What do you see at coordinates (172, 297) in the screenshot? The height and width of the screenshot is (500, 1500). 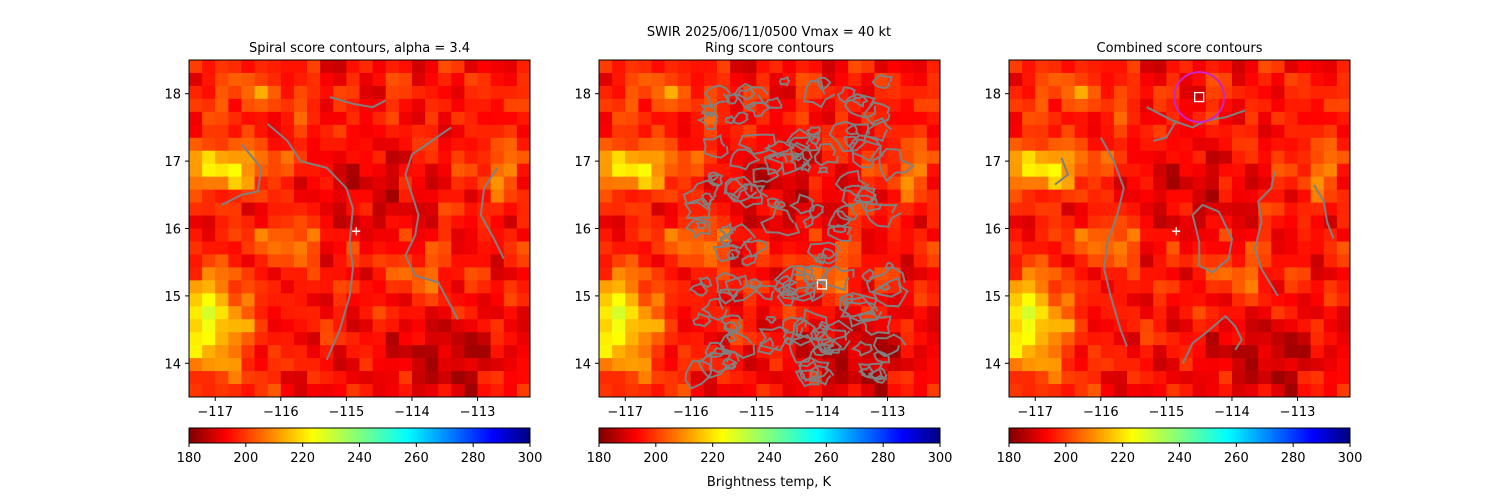 I see `y-tick-label: 15` at bounding box center [172, 297].